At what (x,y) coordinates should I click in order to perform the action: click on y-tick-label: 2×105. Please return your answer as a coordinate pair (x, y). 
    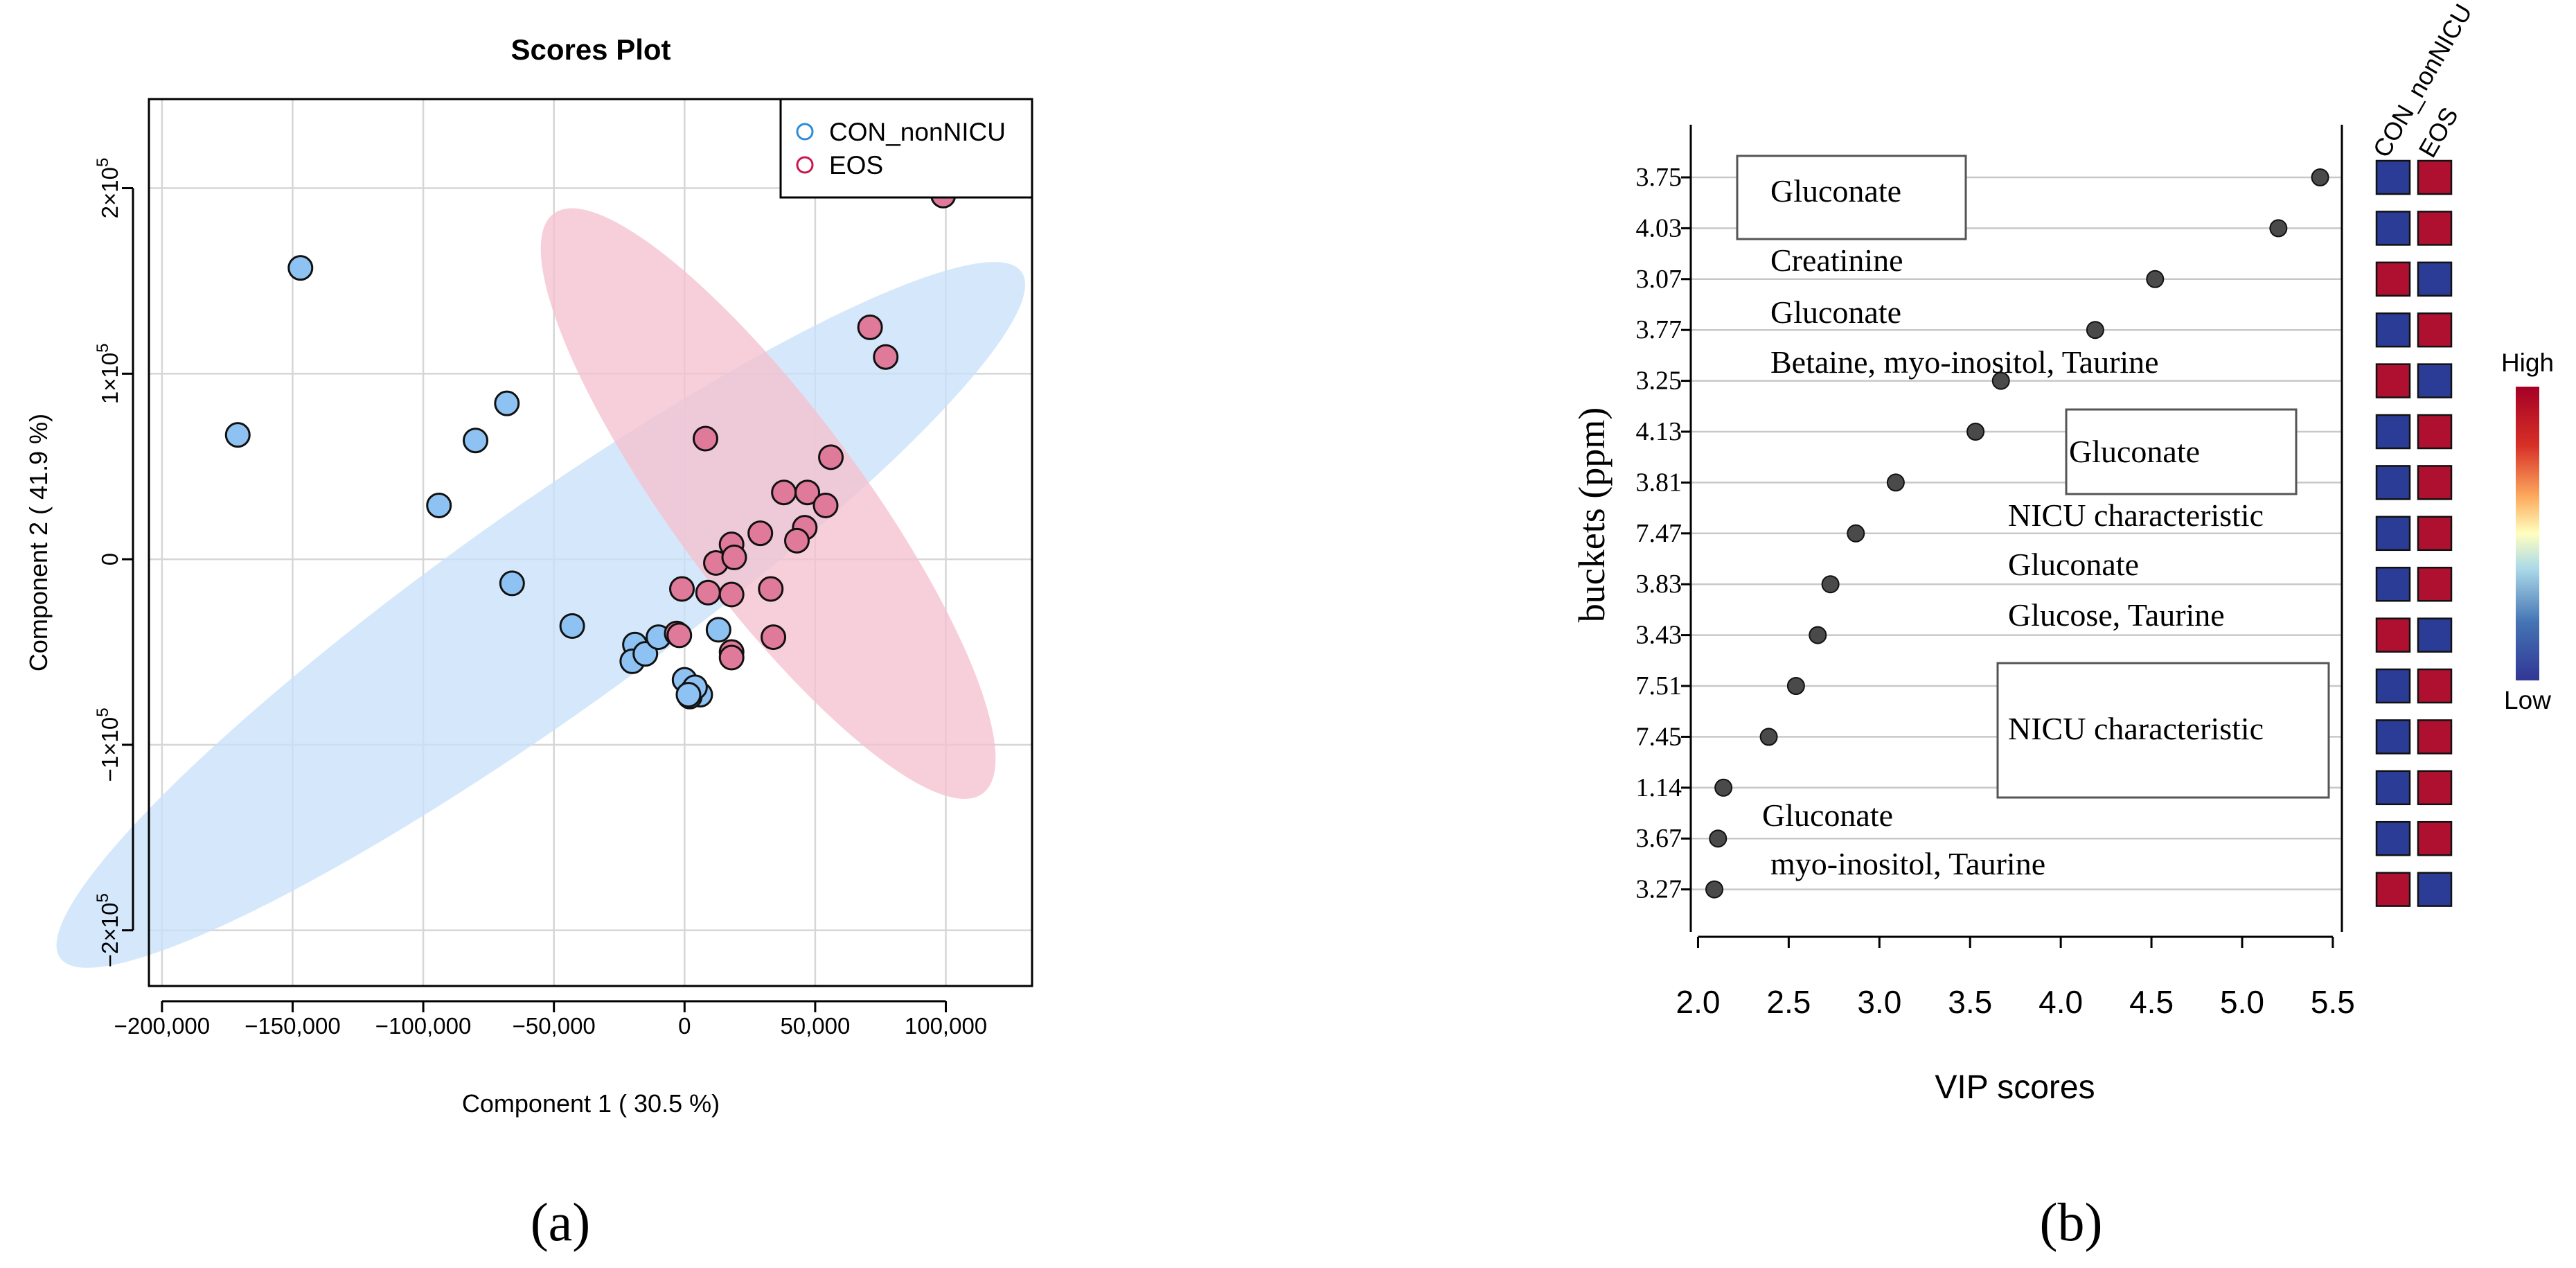
    Looking at the image, I should click on (108, 188).